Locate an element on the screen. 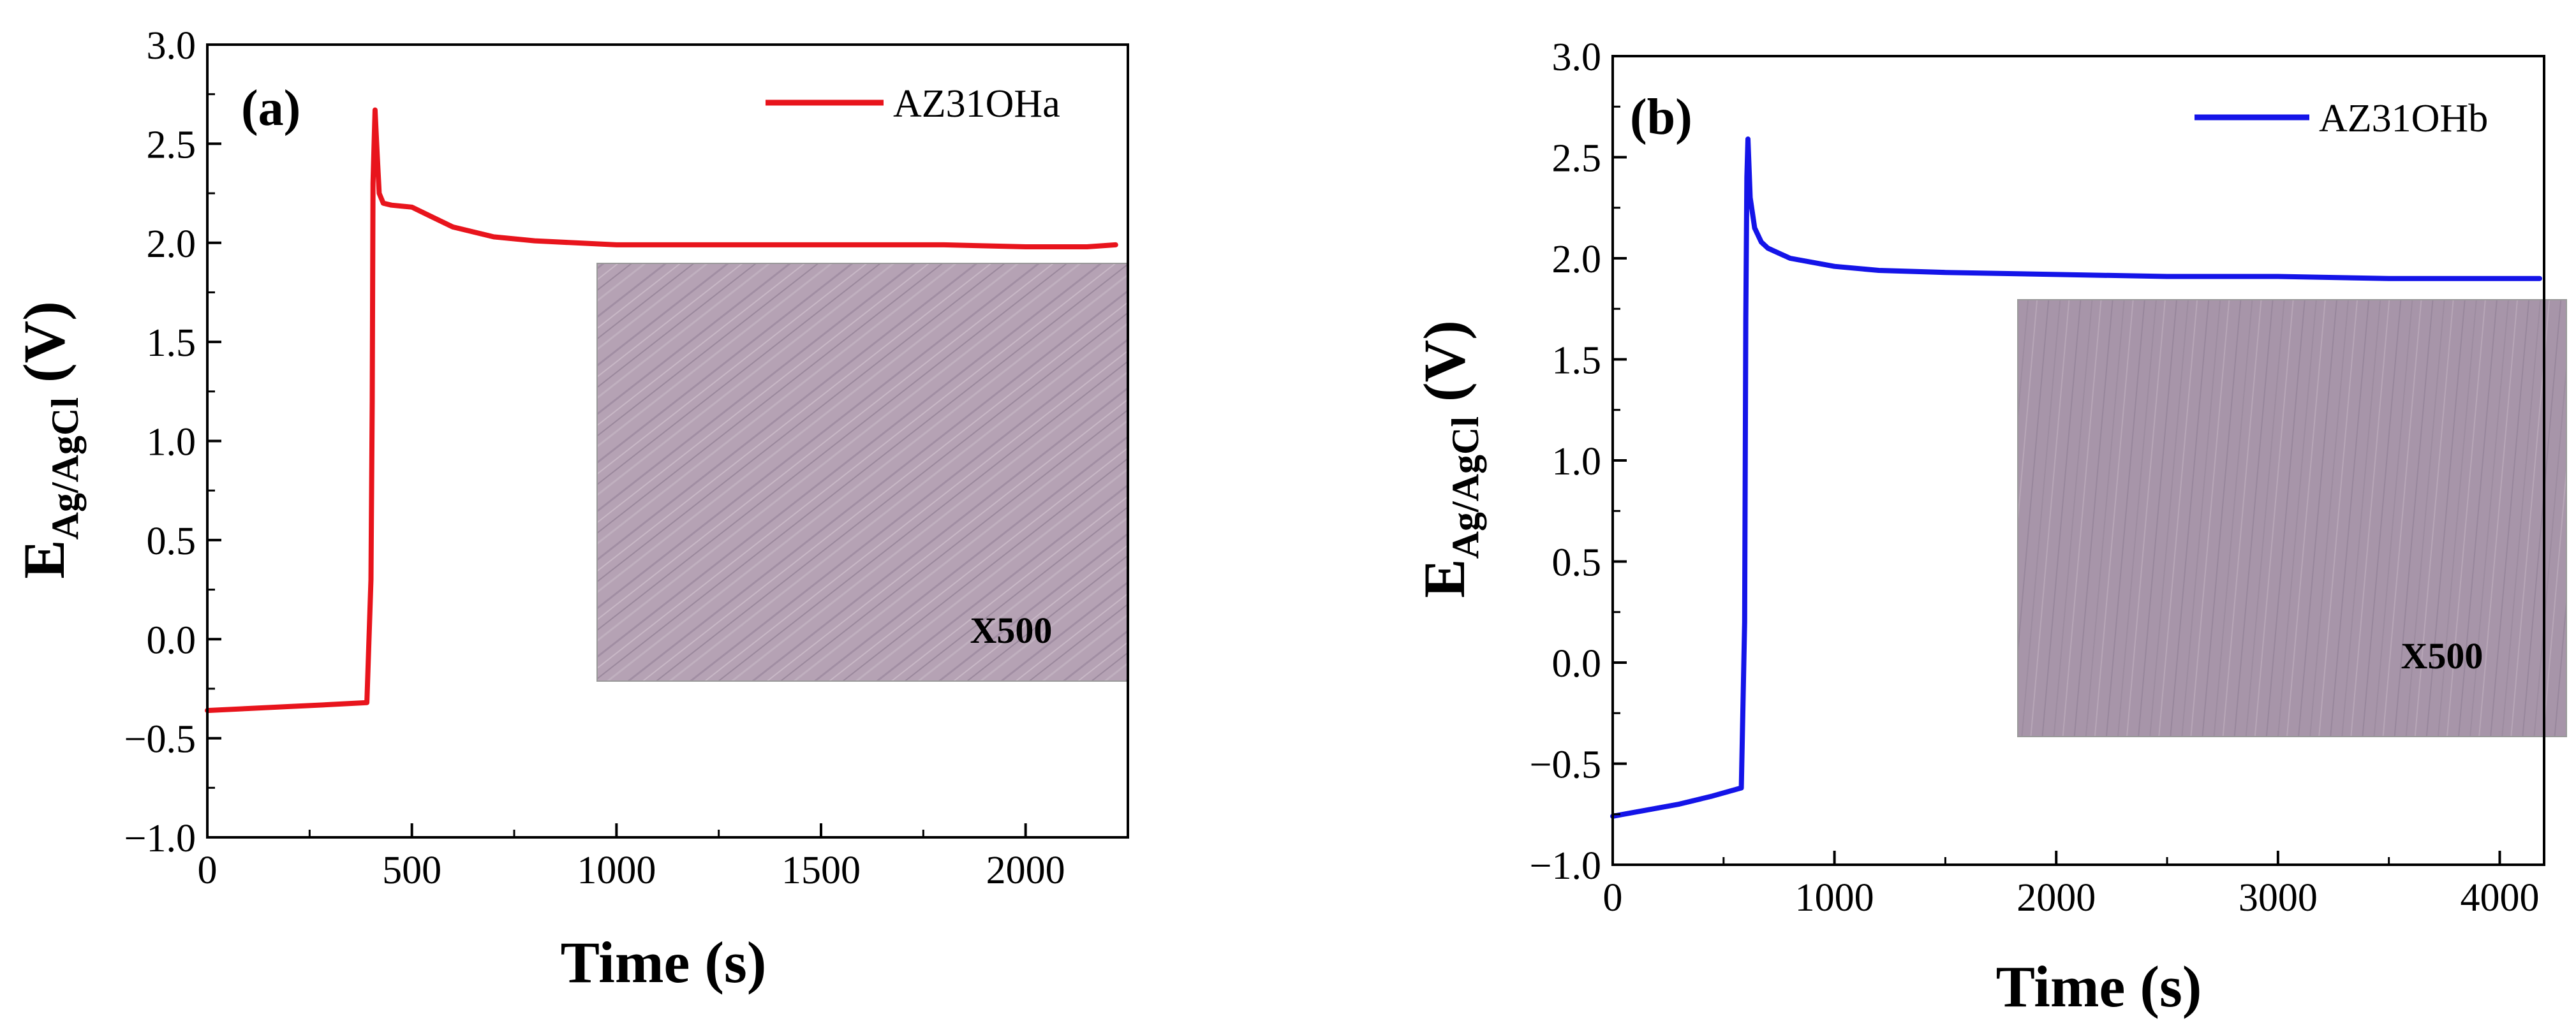 This screenshot has height=1021, width=2576. y-ticks-b: −1.0 −0.5 0.0 0.5 1.0 1.5 2.0 2.5 3.0 is located at coordinates (1578, 462).